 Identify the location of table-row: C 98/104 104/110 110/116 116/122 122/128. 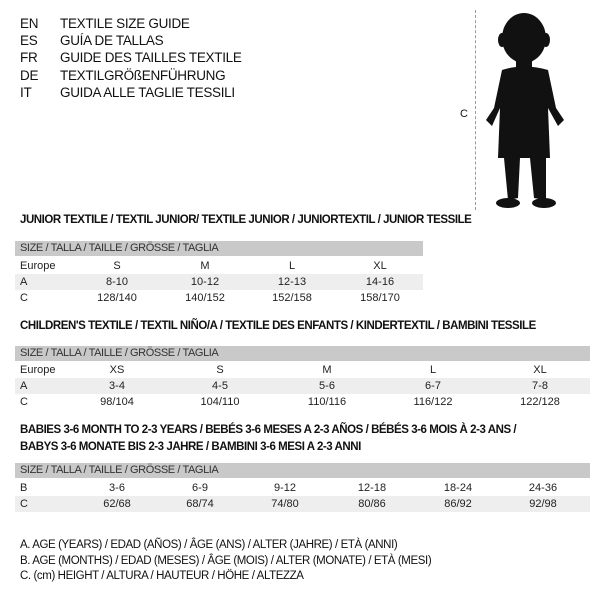
(302, 402).